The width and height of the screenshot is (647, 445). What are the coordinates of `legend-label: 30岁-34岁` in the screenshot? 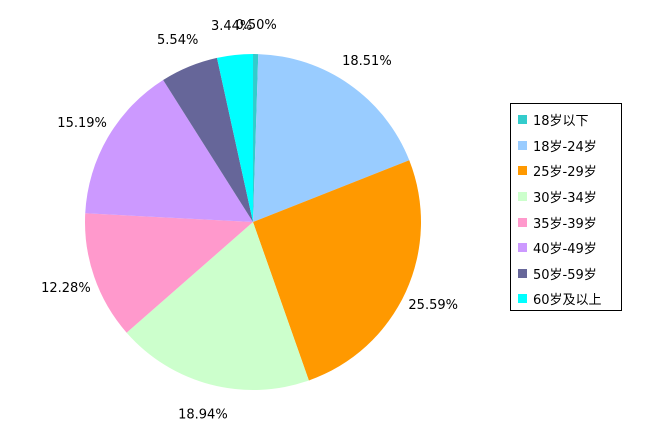 It's located at (565, 199).